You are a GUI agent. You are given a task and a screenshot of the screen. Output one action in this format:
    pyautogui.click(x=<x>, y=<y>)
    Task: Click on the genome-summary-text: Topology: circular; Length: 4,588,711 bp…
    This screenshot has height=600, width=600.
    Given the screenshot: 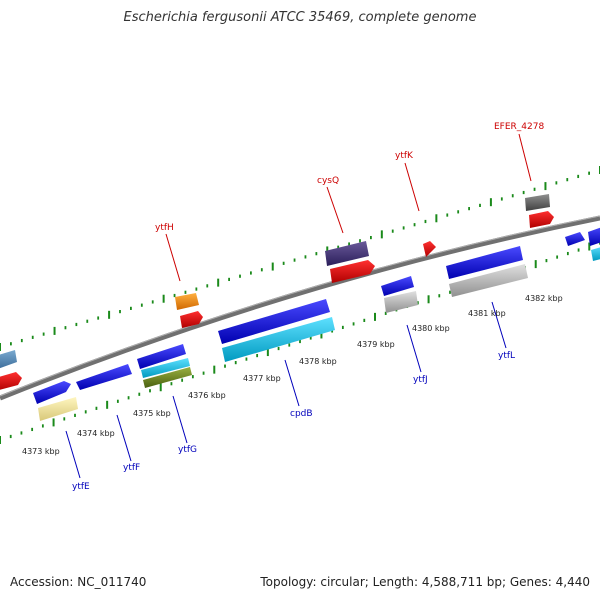 What is the action you would take?
    pyautogui.click(x=425, y=582)
    